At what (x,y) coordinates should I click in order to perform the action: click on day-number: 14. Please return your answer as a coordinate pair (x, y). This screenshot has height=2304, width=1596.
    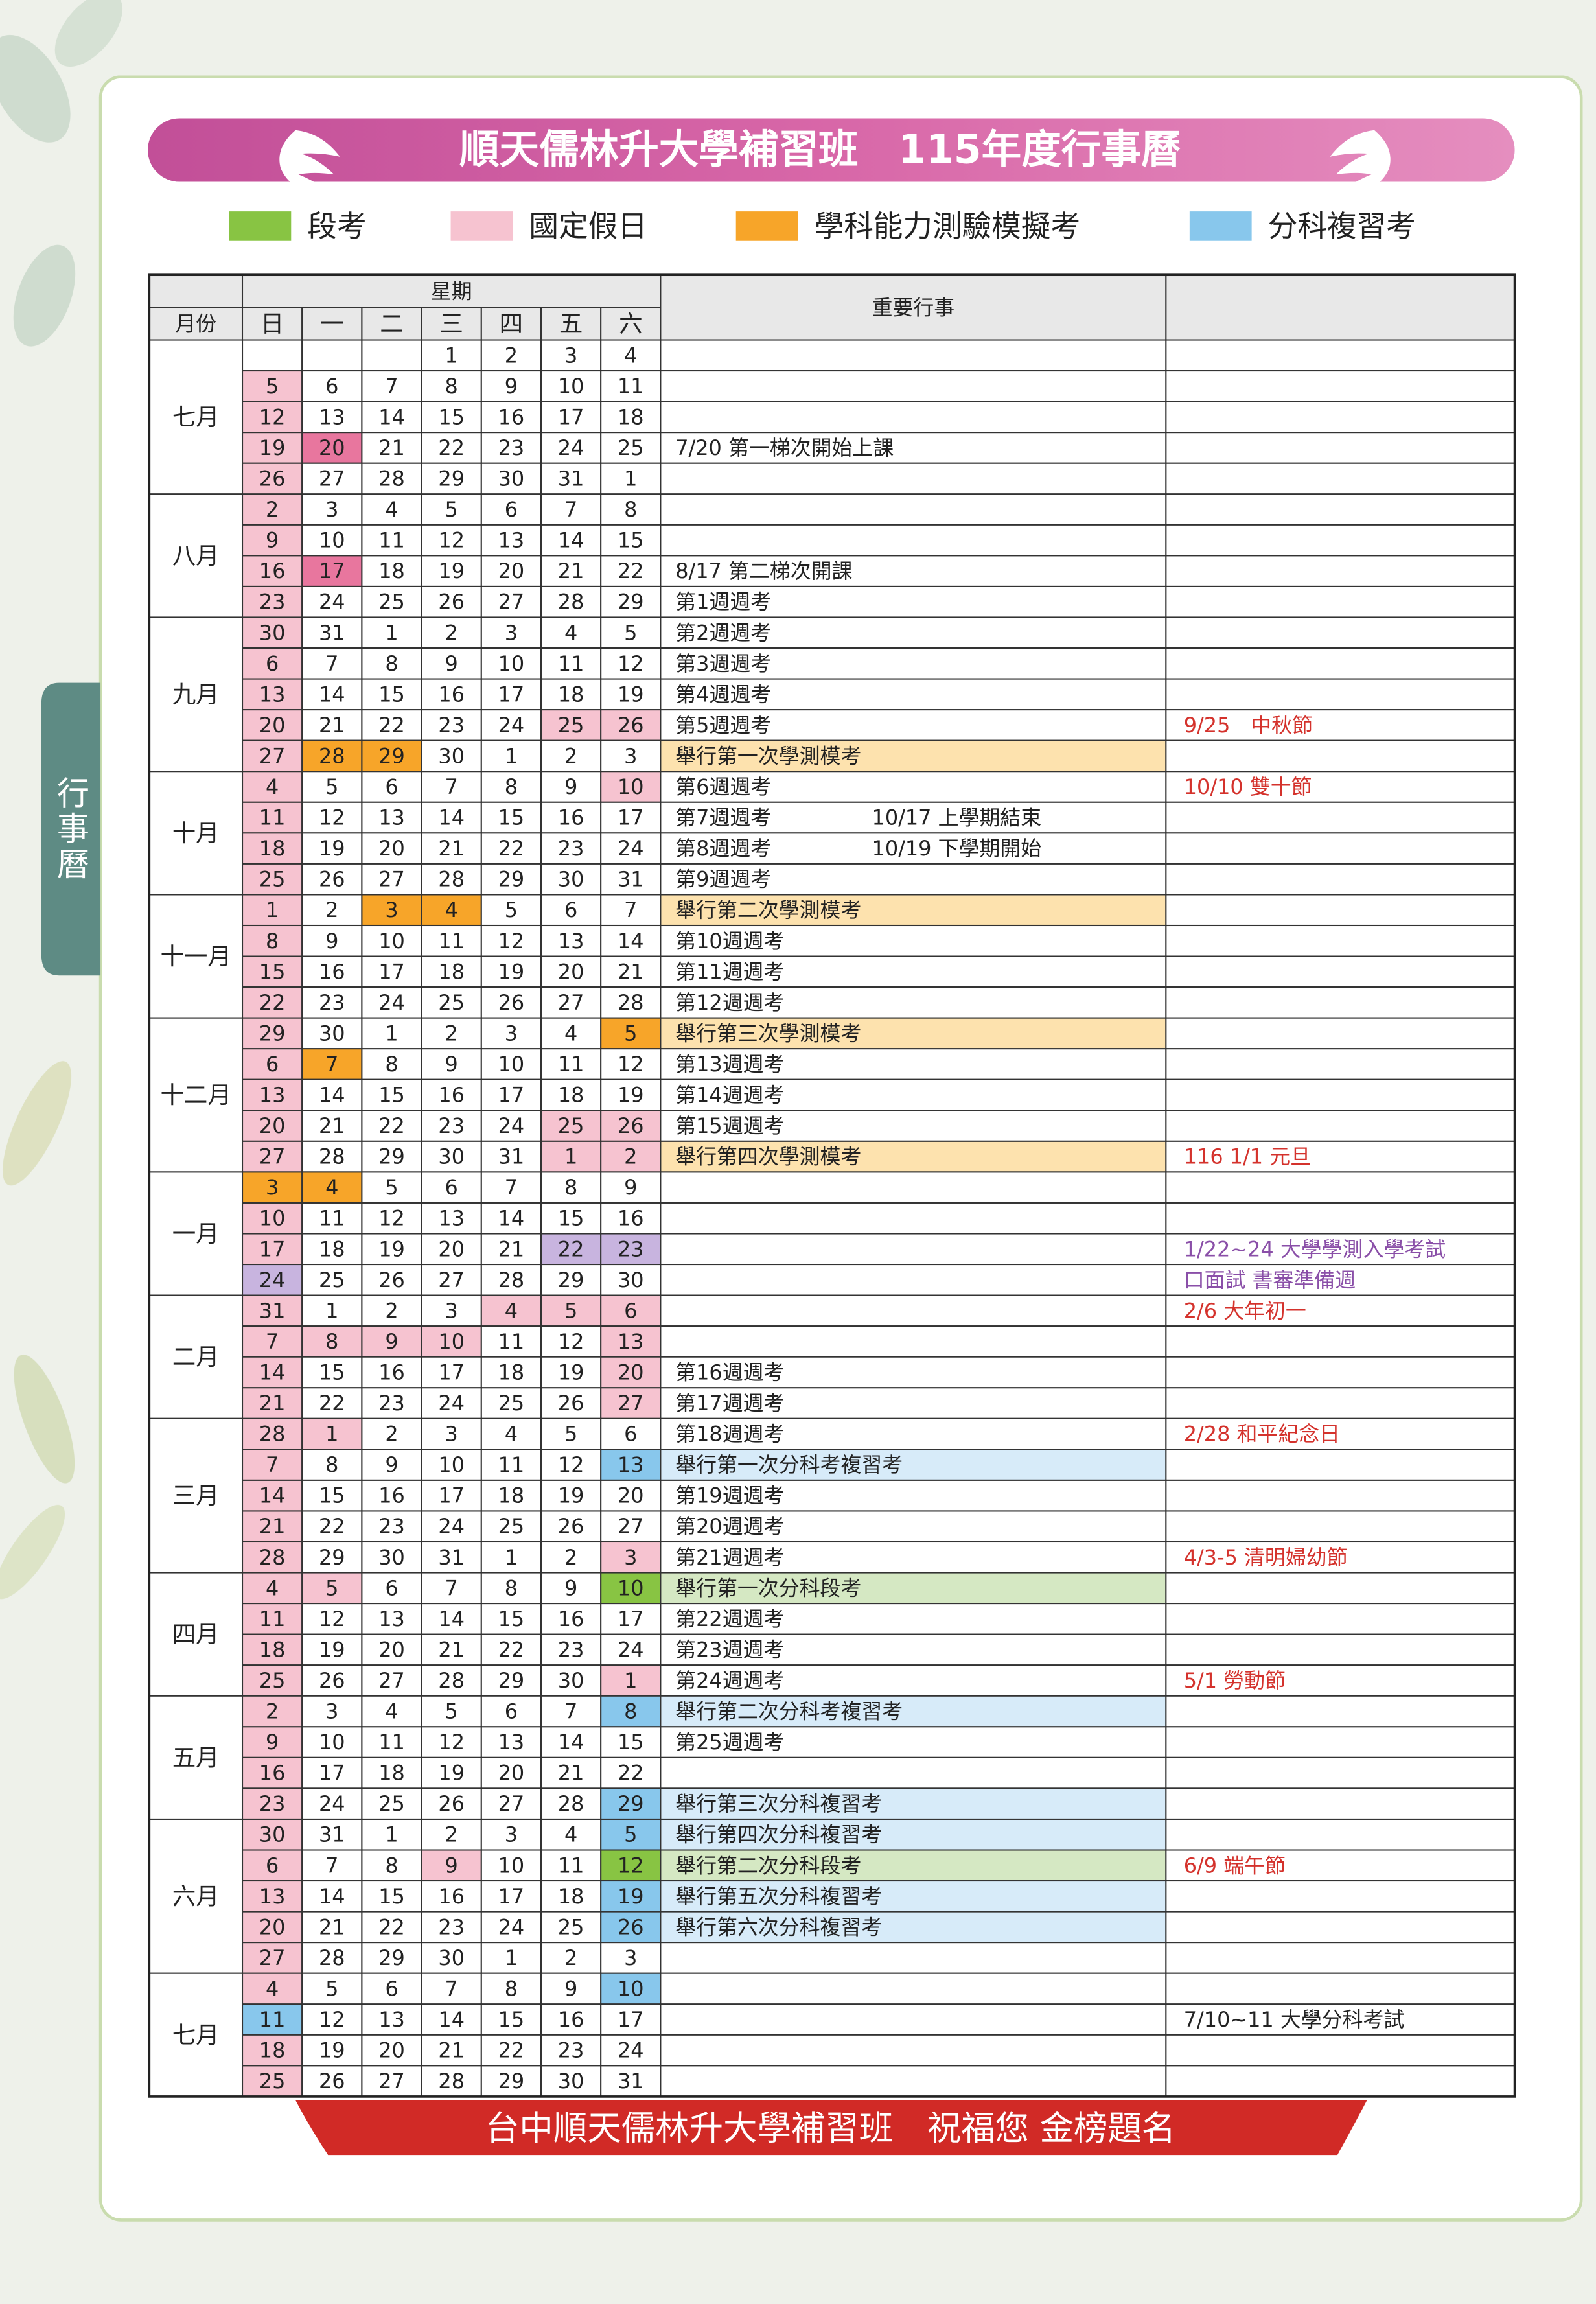
    Looking at the image, I should click on (332, 1896).